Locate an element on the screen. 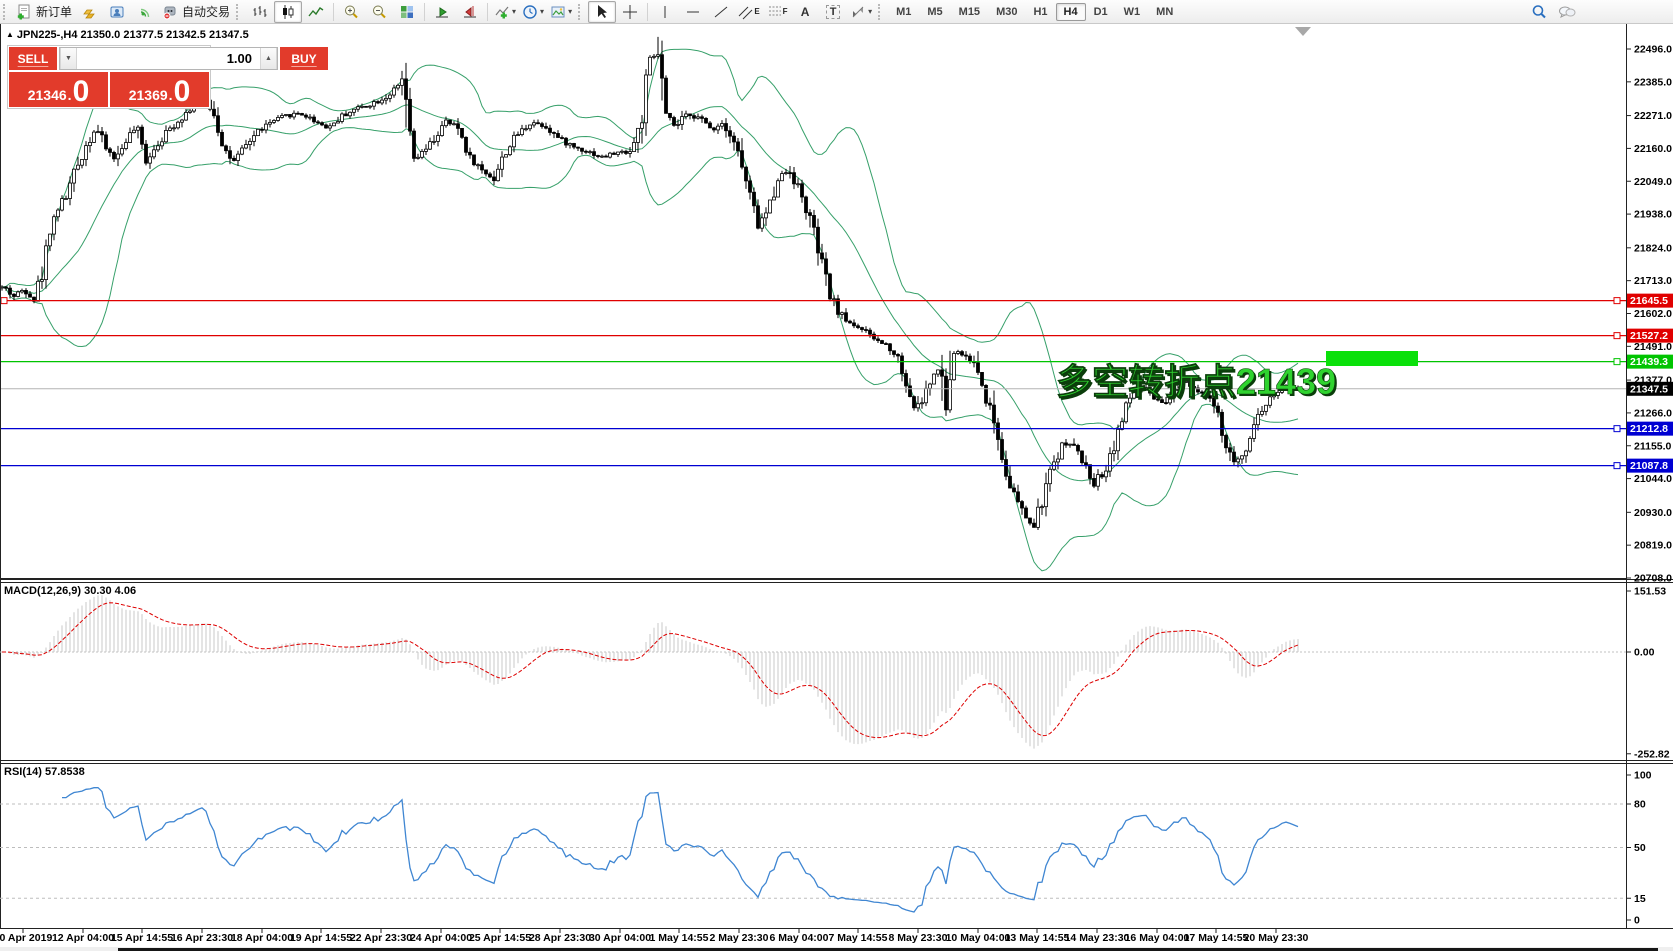  text-label-button: T is located at coordinates (833, 12).